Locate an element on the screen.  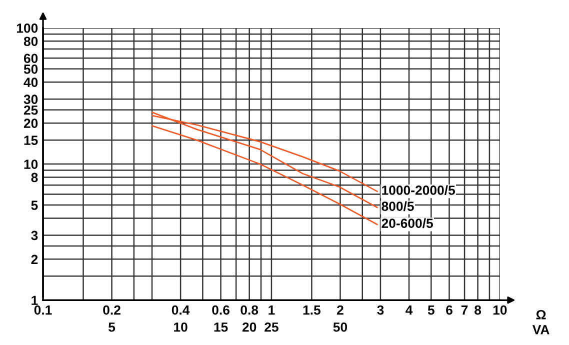
y-tick-label: 1 is located at coordinates (35, 300).